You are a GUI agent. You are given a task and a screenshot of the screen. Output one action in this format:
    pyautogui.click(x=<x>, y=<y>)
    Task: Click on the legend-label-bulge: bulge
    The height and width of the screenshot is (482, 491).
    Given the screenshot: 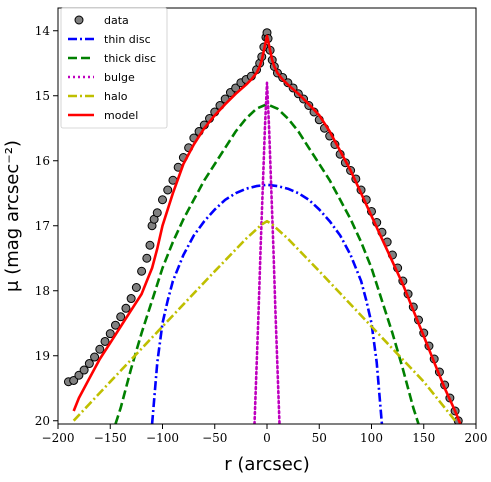 What is the action you would take?
    pyautogui.click(x=119, y=77)
    